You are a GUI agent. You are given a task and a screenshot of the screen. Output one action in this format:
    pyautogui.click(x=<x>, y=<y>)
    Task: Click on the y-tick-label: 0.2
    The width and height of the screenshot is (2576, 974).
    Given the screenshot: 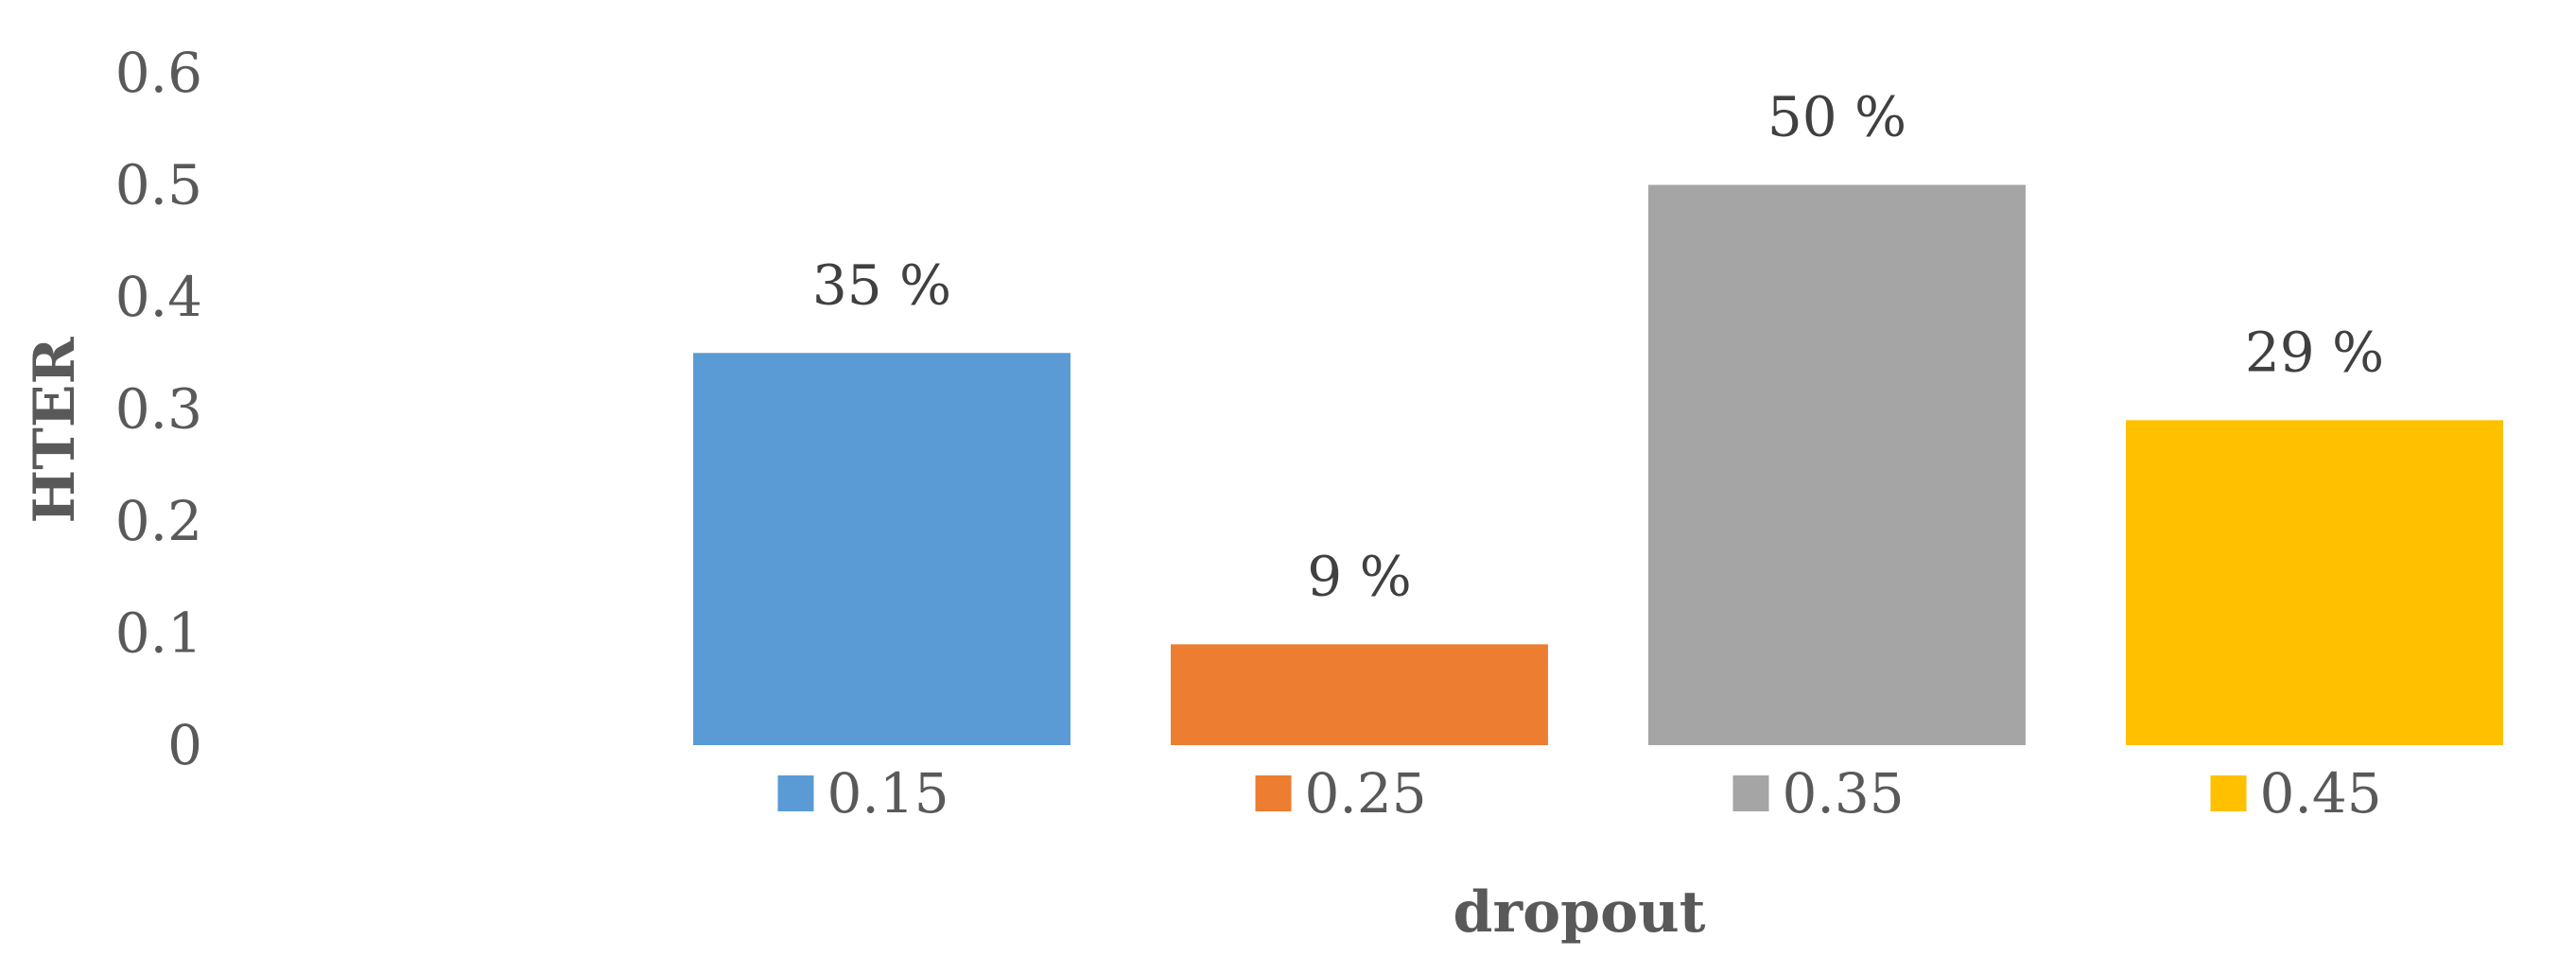 What is the action you would take?
    pyautogui.click(x=158, y=521)
    